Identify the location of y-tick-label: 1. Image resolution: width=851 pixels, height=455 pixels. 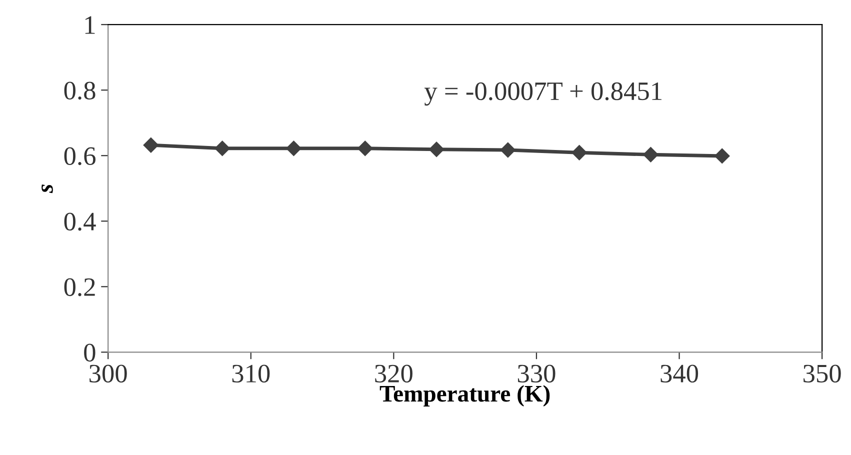
(90, 25).